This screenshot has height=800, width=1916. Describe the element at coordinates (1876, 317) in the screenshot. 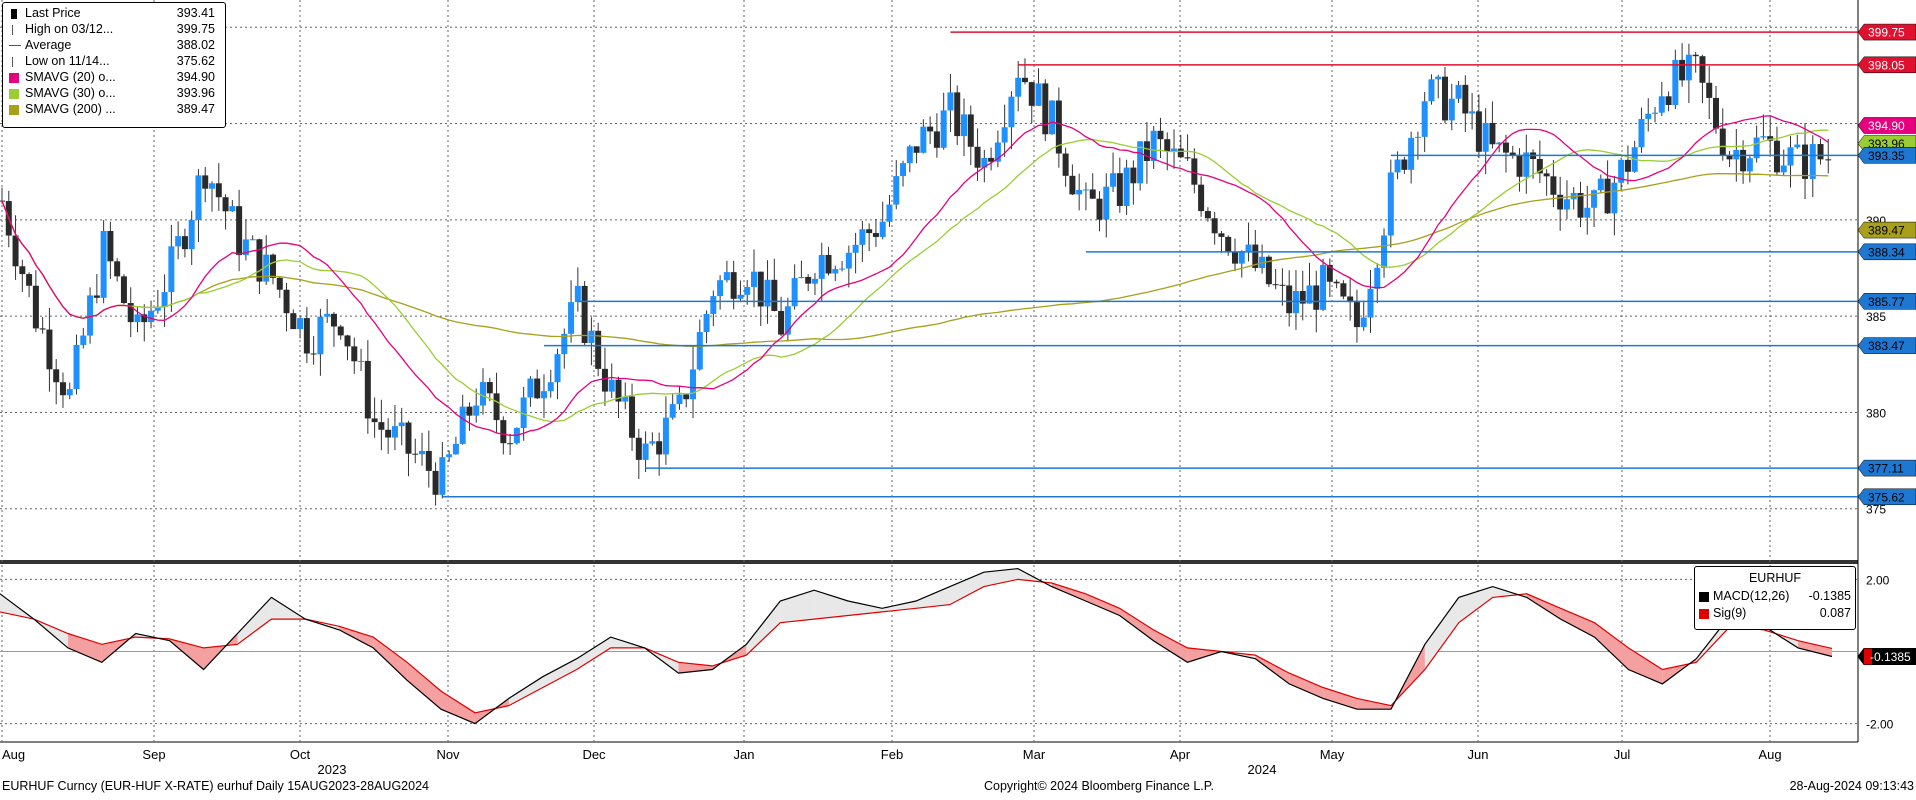

I see `y-tick-label: 385` at that location.